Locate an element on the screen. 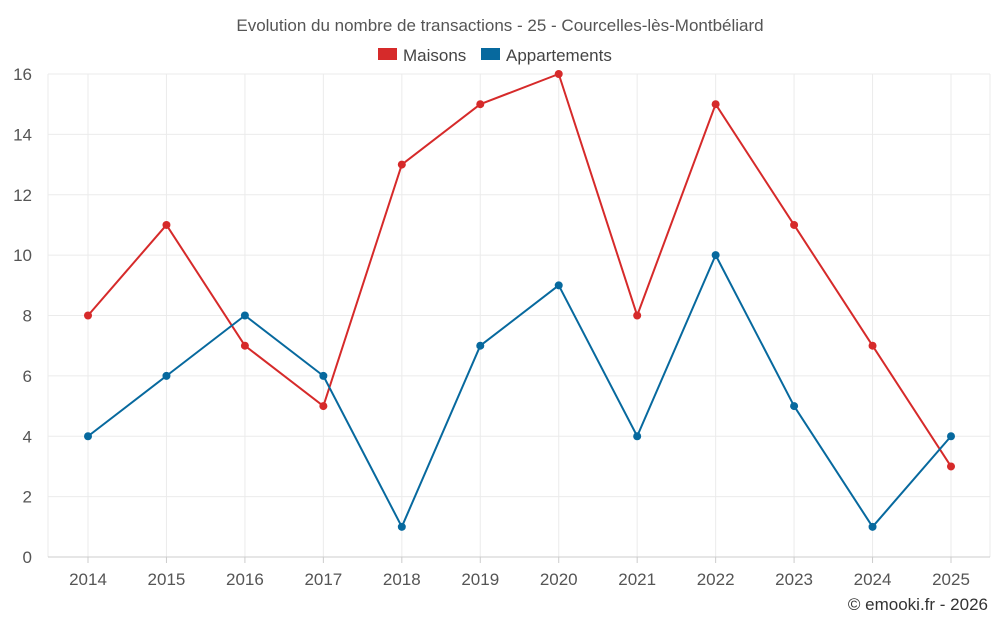  legend-label-appartements: Appartements is located at coordinates (559, 55).